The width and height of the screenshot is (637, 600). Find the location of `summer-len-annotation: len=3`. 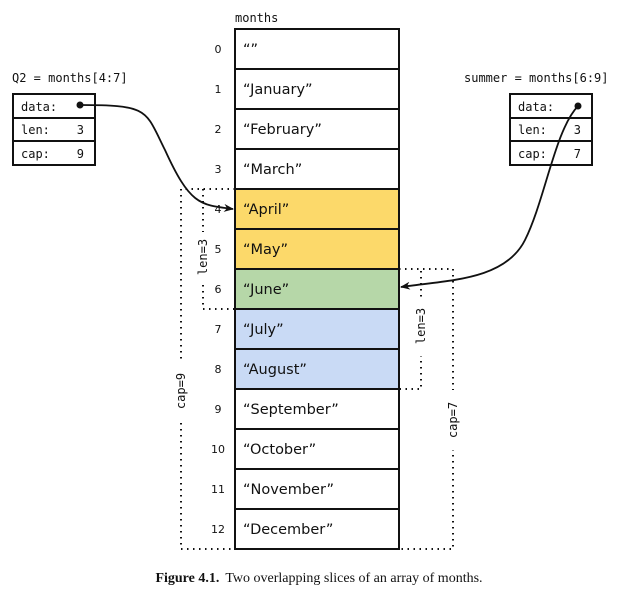

summer-len-annotation: len=3 is located at coordinates (421, 326).